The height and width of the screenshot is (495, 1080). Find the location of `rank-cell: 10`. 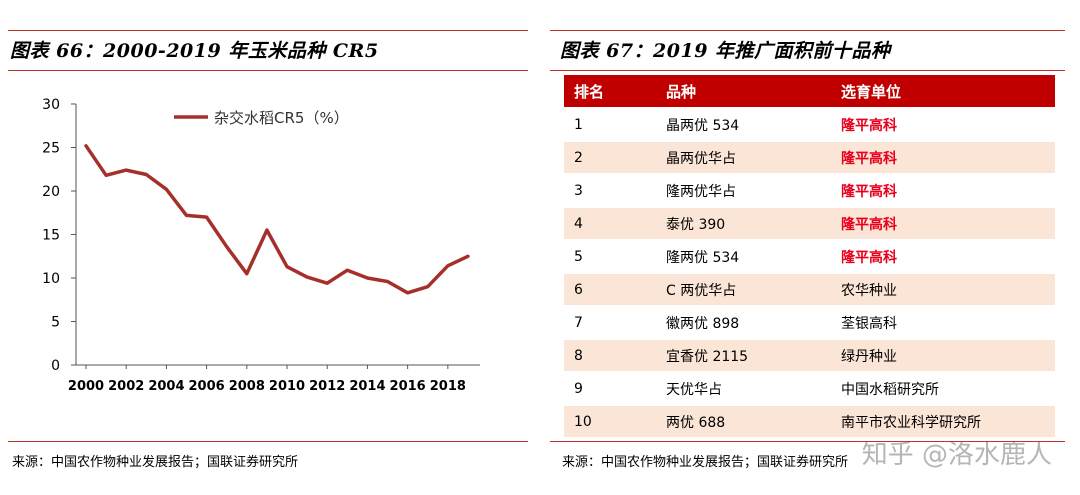

rank-cell: 10 is located at coordinates (610, 420).